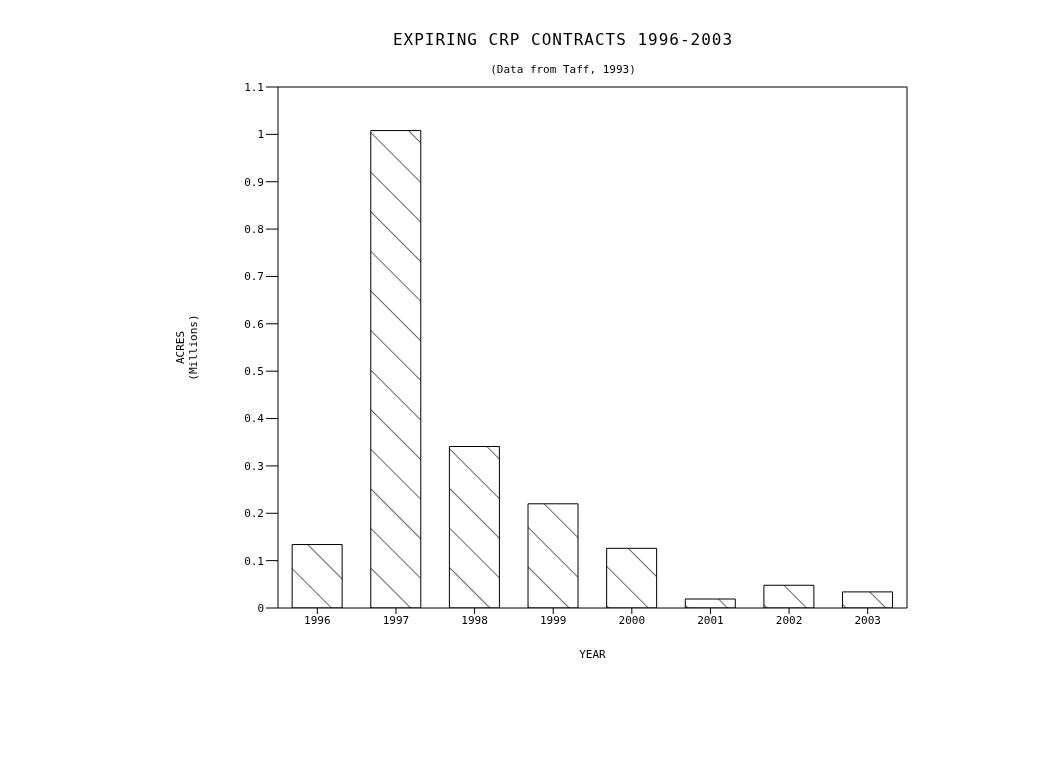  I want to click on y-axis-title: ACRES (Millions), so click(187, 347).